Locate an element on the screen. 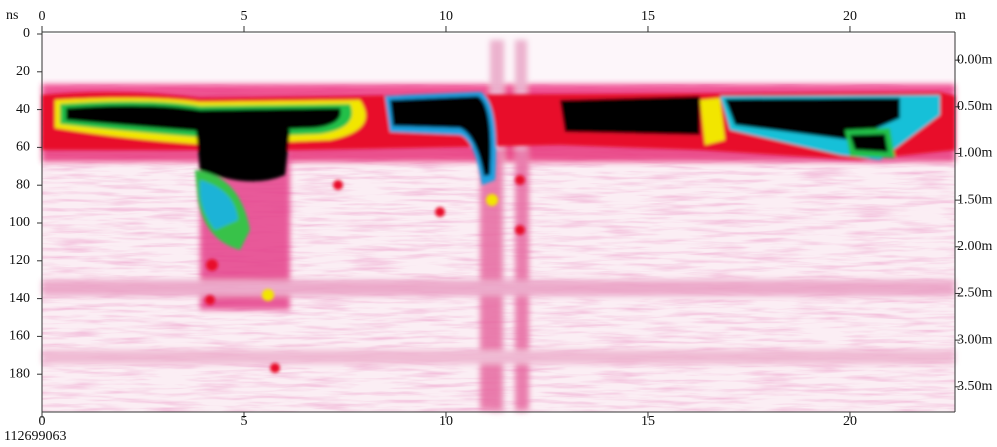 This screenshot has height=447, width=997. y-axis-label: ns is located at coordinates (12, 15).